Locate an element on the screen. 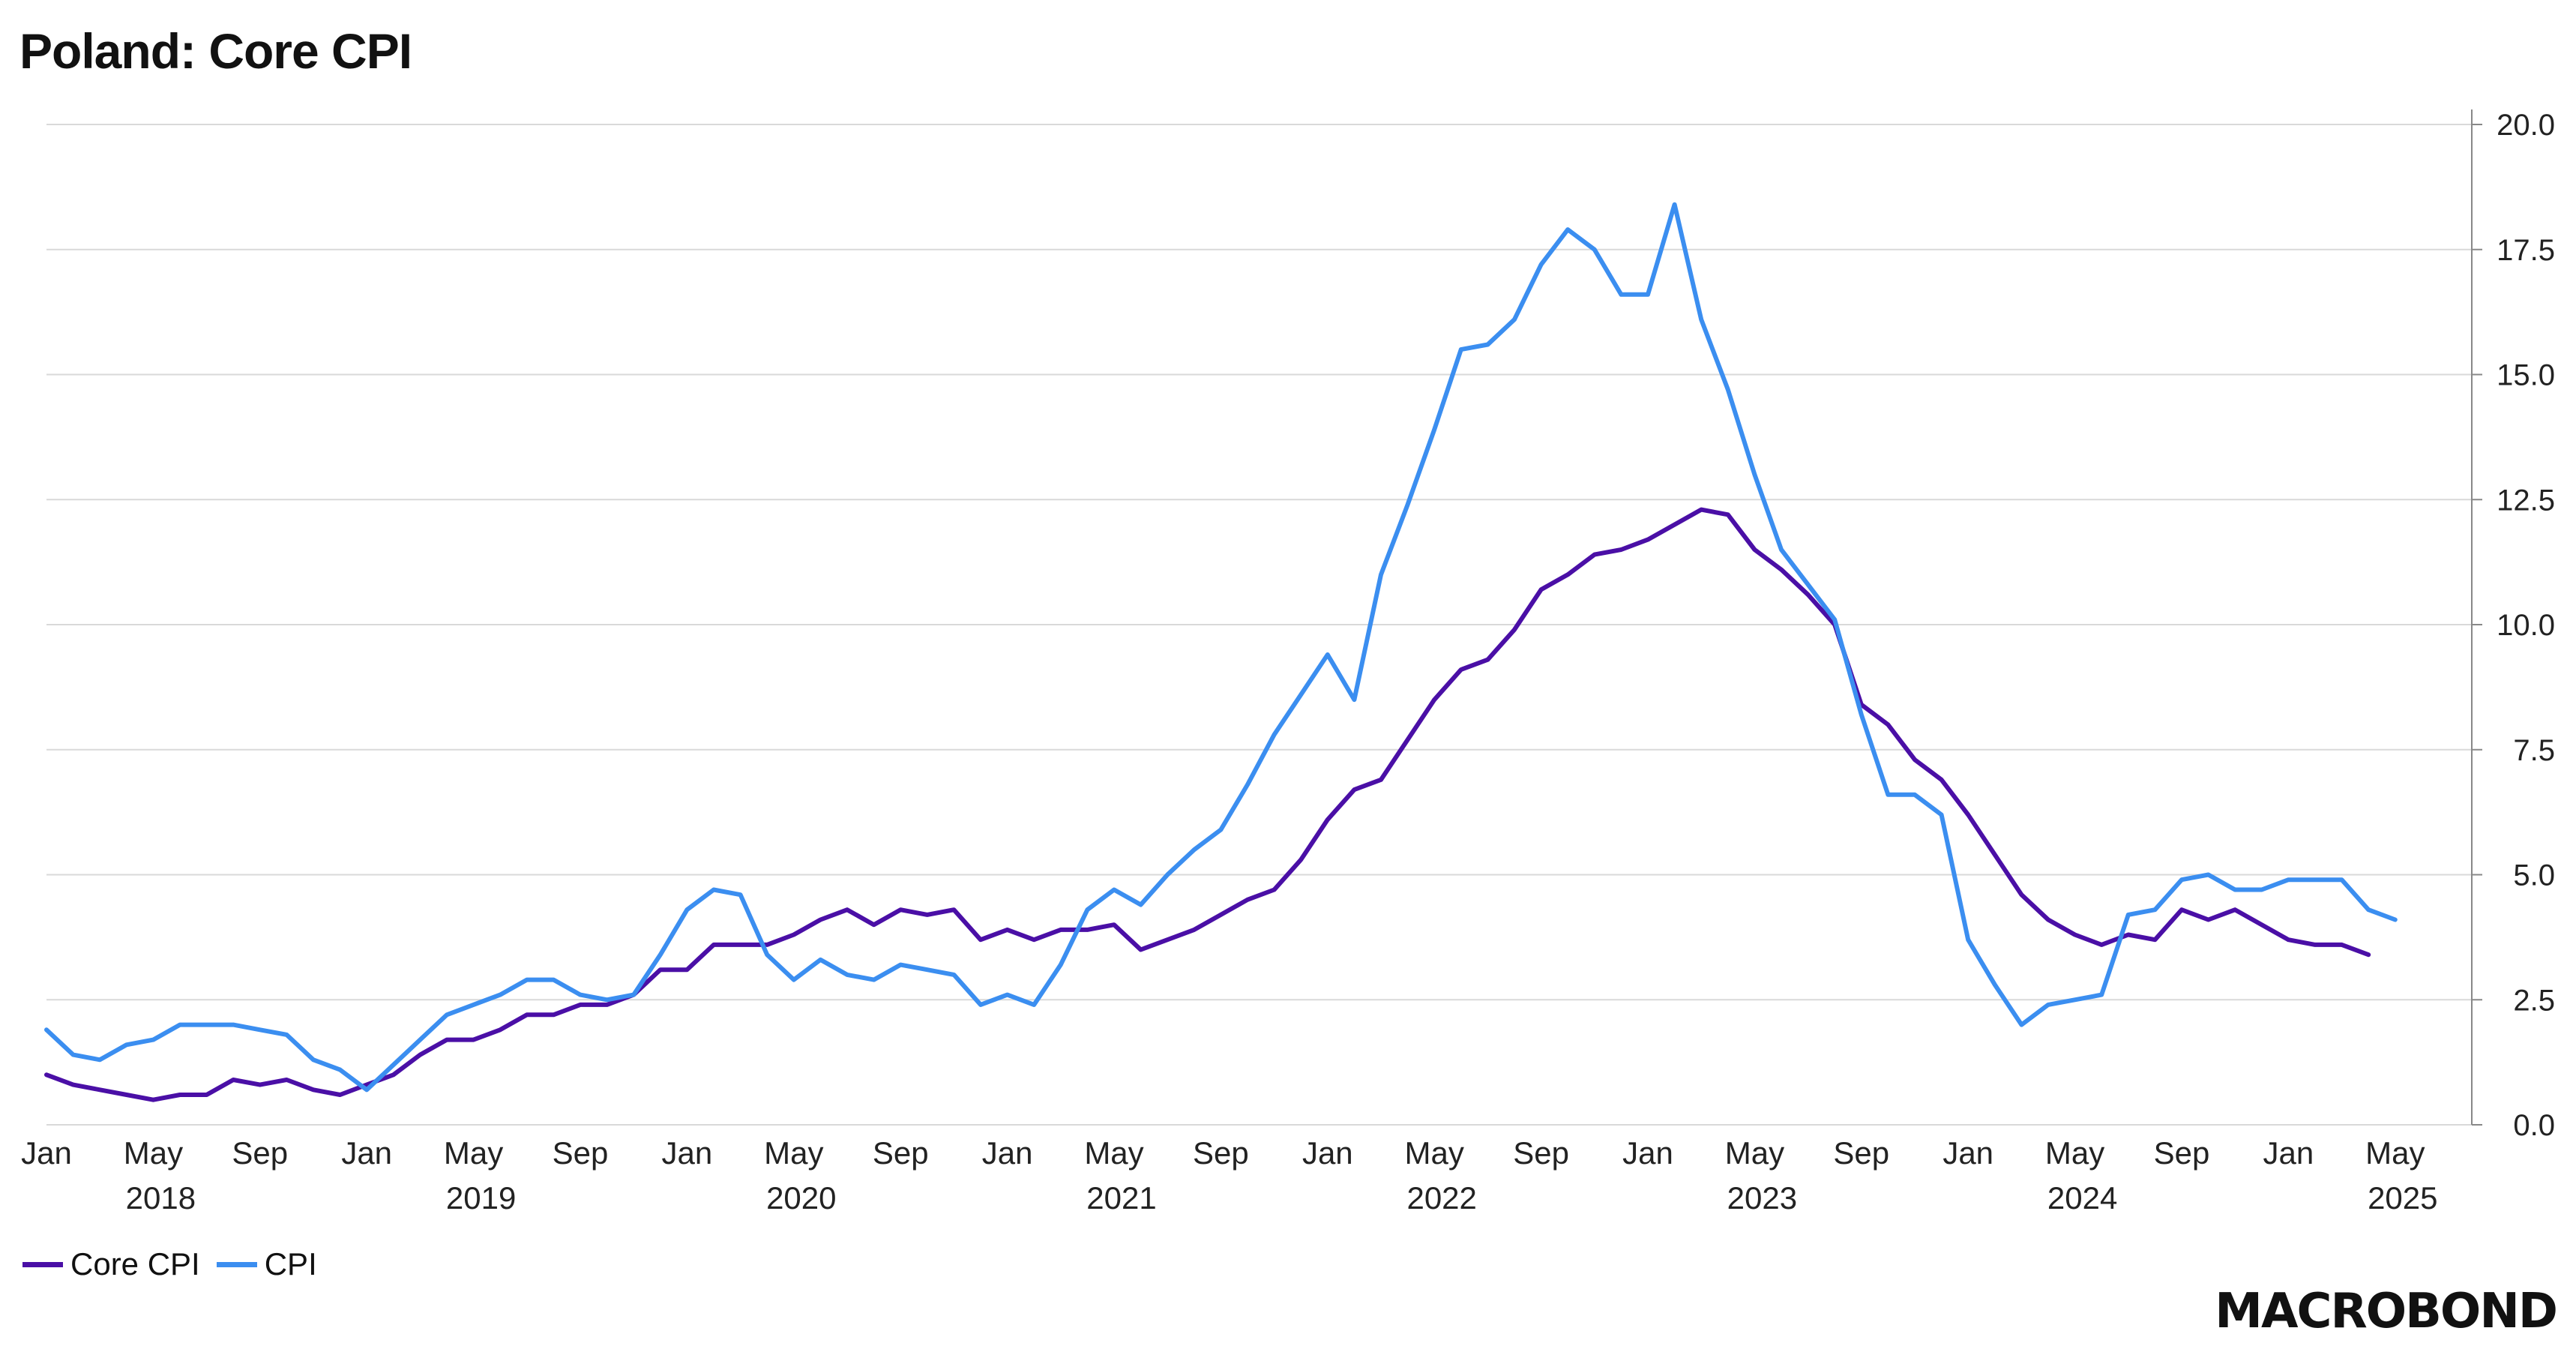 The image size is (2576, 1355). x-year-label: 2023 is located at coordinates (1762, 1198).